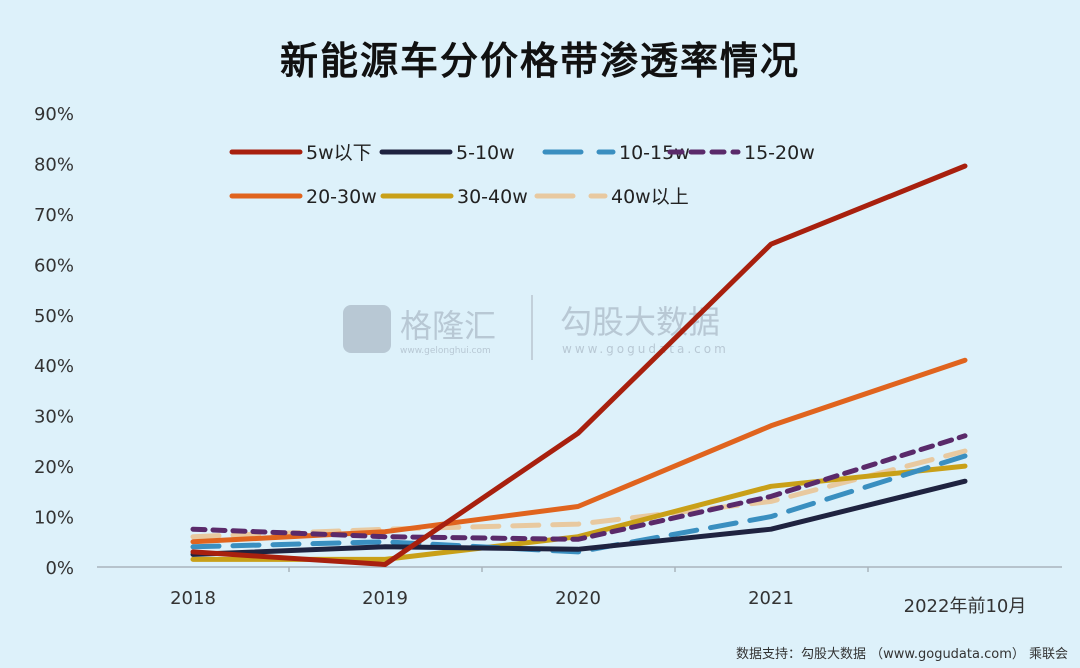  Describe the element at coordinates (54, 164) in the screenshot. I see `y-tick-label: 80%` at that location.